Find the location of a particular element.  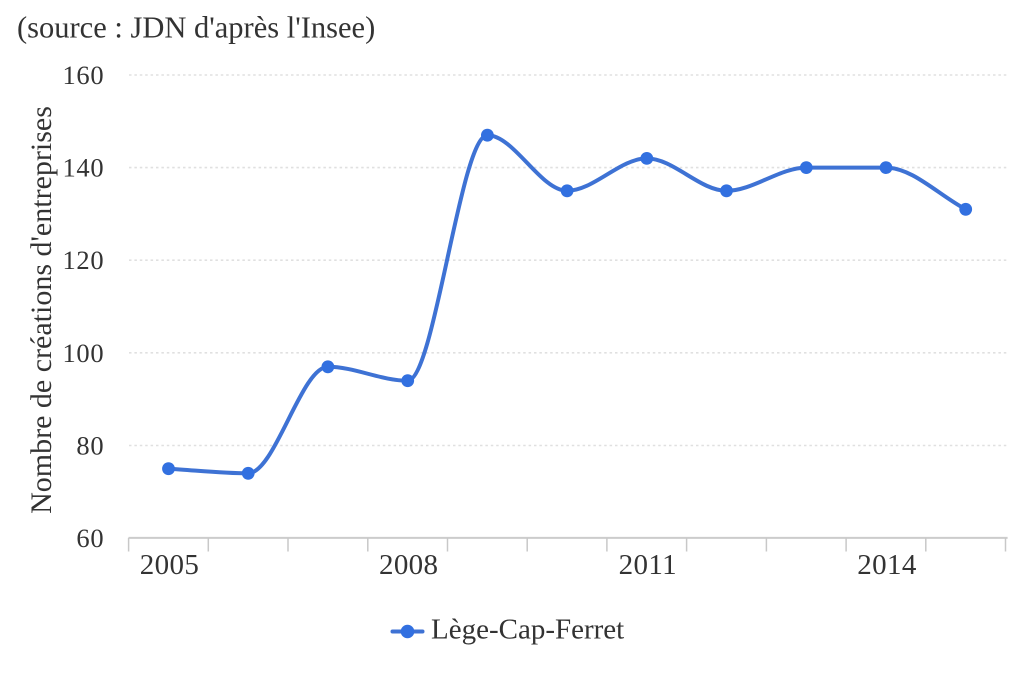

svg-text: 120 is located at coordinates (83, 260).